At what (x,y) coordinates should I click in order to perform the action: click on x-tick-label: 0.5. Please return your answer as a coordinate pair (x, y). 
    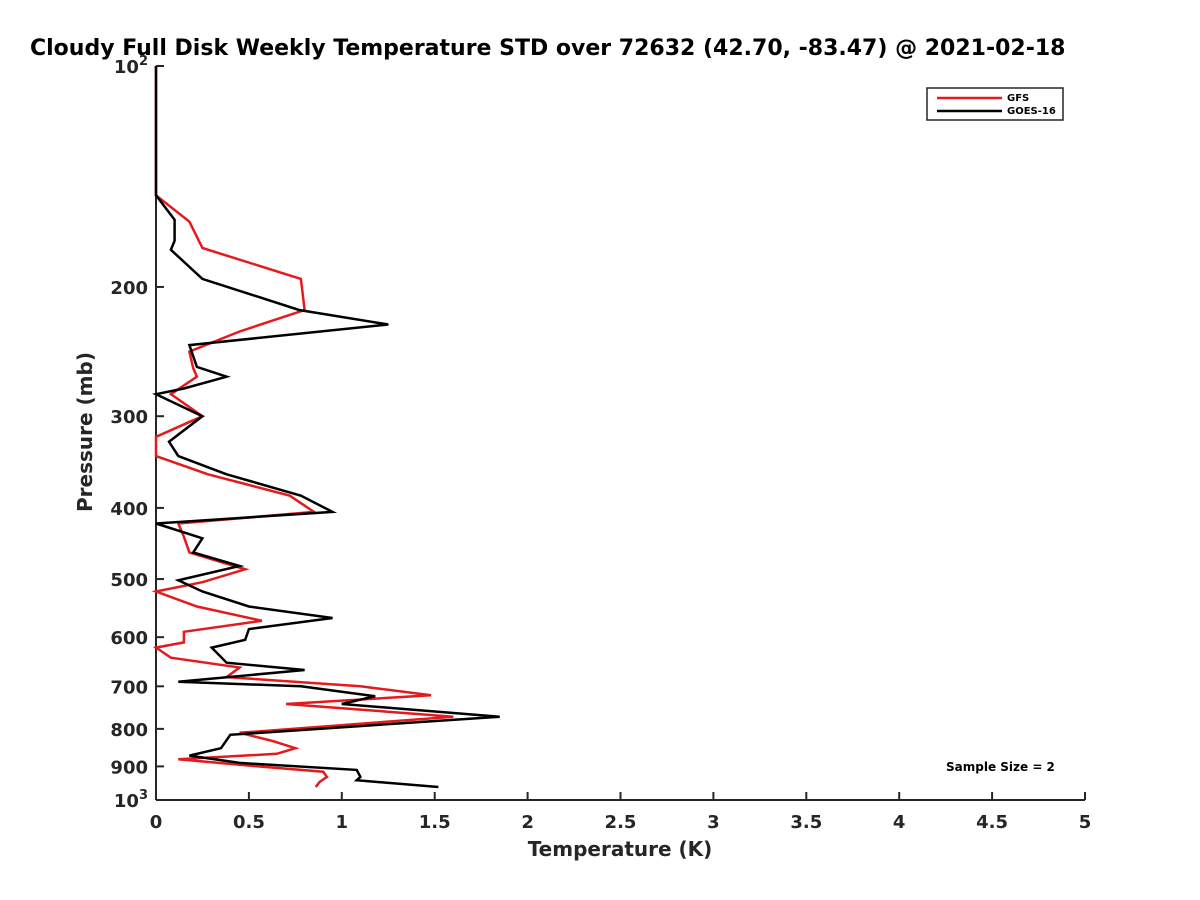
    Looking at the image, I should click on (249, 822).